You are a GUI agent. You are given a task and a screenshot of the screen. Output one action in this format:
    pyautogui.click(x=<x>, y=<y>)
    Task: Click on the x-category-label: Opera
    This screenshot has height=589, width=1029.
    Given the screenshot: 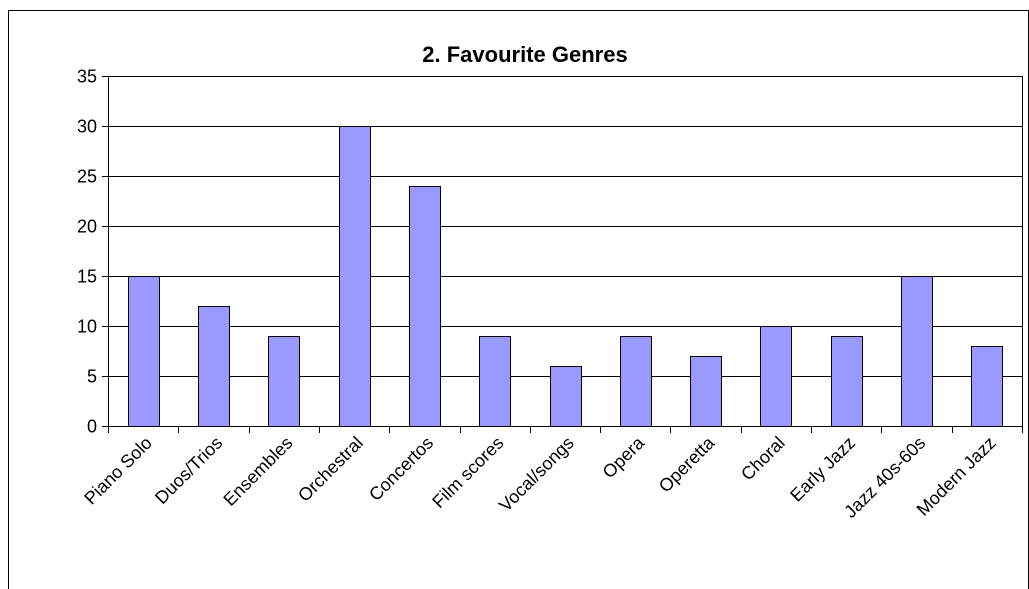 What is the action you would take?
    pyautogui.click(x=624, y=457)
    